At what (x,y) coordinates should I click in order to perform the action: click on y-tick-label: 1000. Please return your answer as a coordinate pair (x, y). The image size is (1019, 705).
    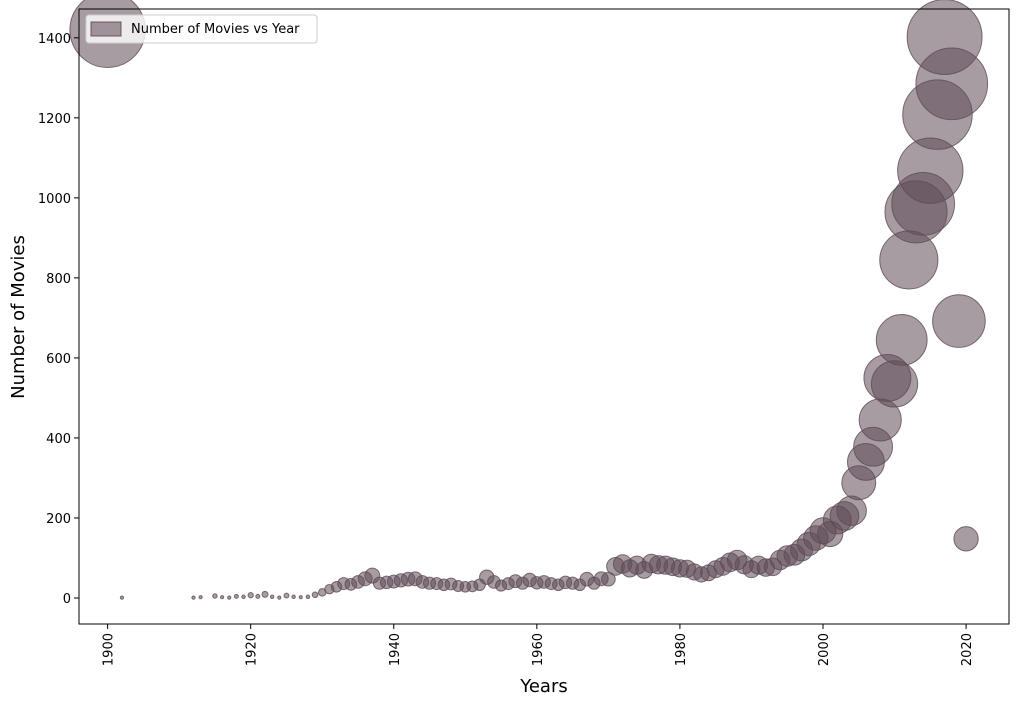
    Looking at the image, I should click on (54, 199).